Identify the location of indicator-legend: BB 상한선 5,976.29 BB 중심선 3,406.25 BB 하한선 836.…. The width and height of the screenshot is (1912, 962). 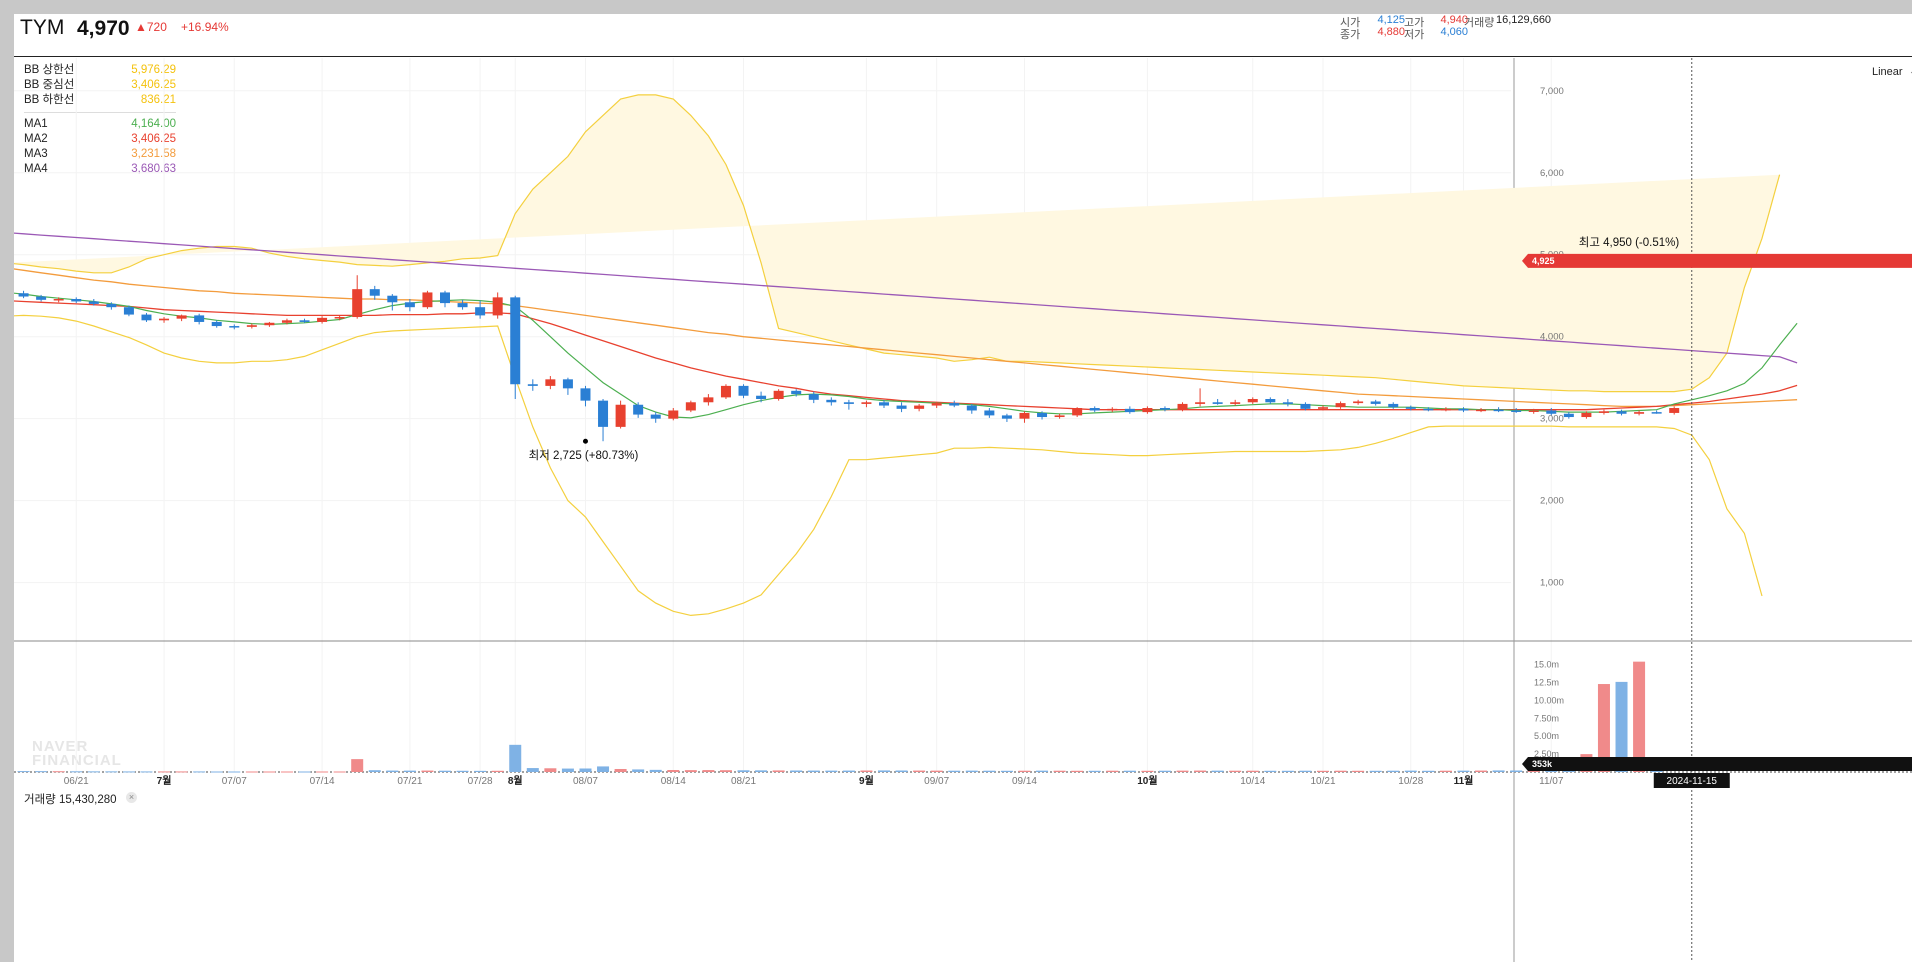
(100, 120).